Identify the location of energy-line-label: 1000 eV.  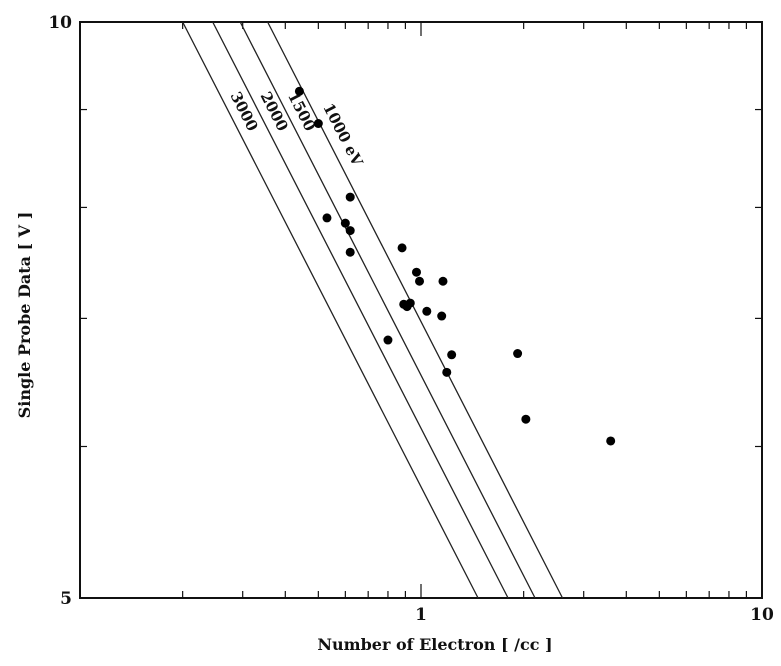
(342, 134).